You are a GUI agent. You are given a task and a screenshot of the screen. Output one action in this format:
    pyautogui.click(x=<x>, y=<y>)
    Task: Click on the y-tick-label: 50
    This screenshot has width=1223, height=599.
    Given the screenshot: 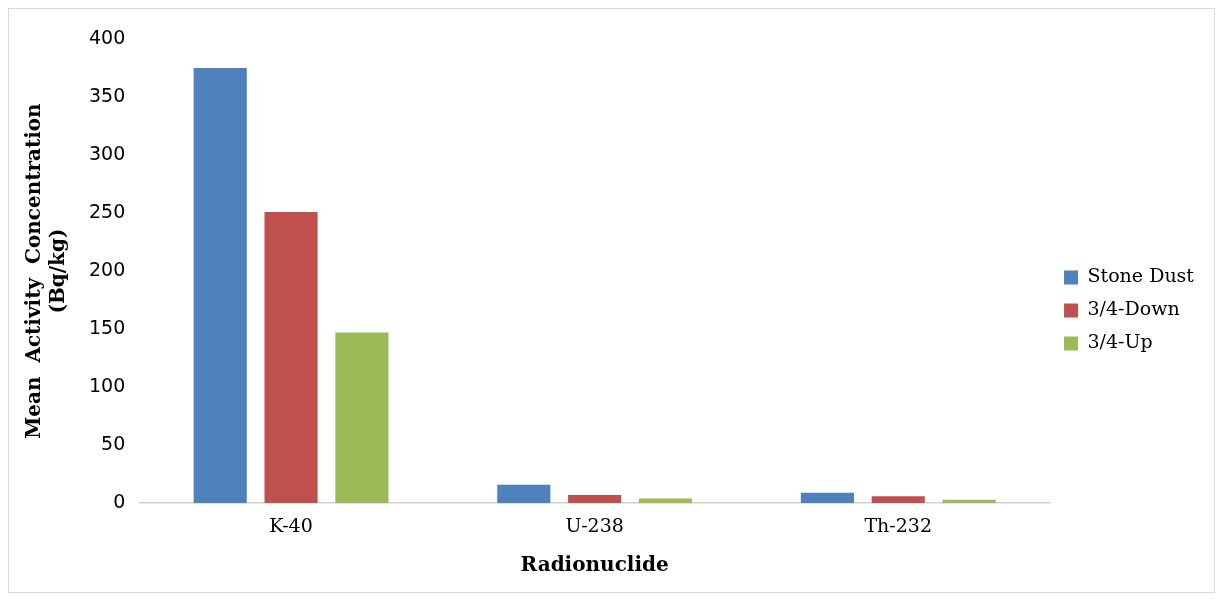 What is the action you would take?
    pyautogui.click(x=113, y=443)
    